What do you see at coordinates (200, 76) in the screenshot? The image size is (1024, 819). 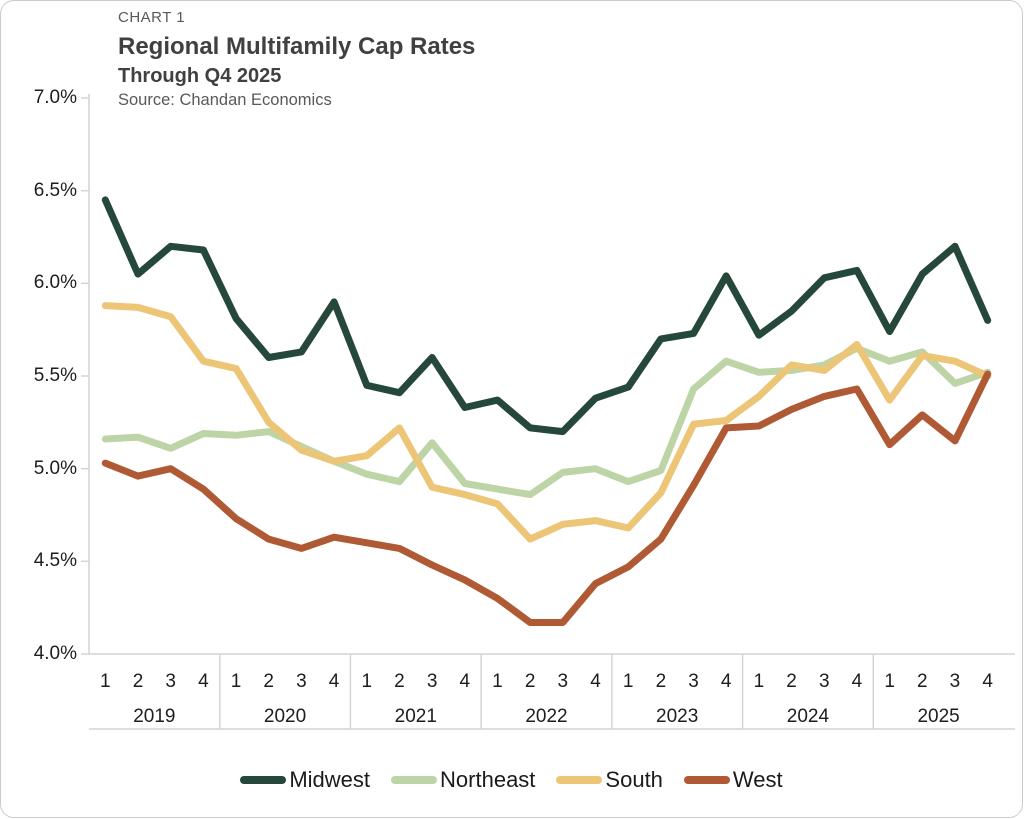 I see `chart-subtitle: Through Q4 2025` at bounding box center [200, 76].